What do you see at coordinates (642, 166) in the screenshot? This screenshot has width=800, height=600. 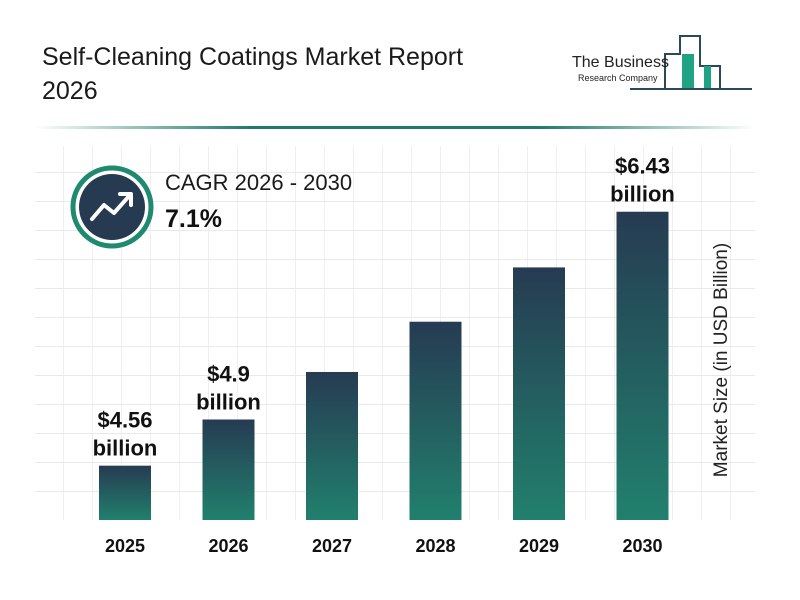 I see `data-label-value: $6.43` at bounding box center [642, 166].